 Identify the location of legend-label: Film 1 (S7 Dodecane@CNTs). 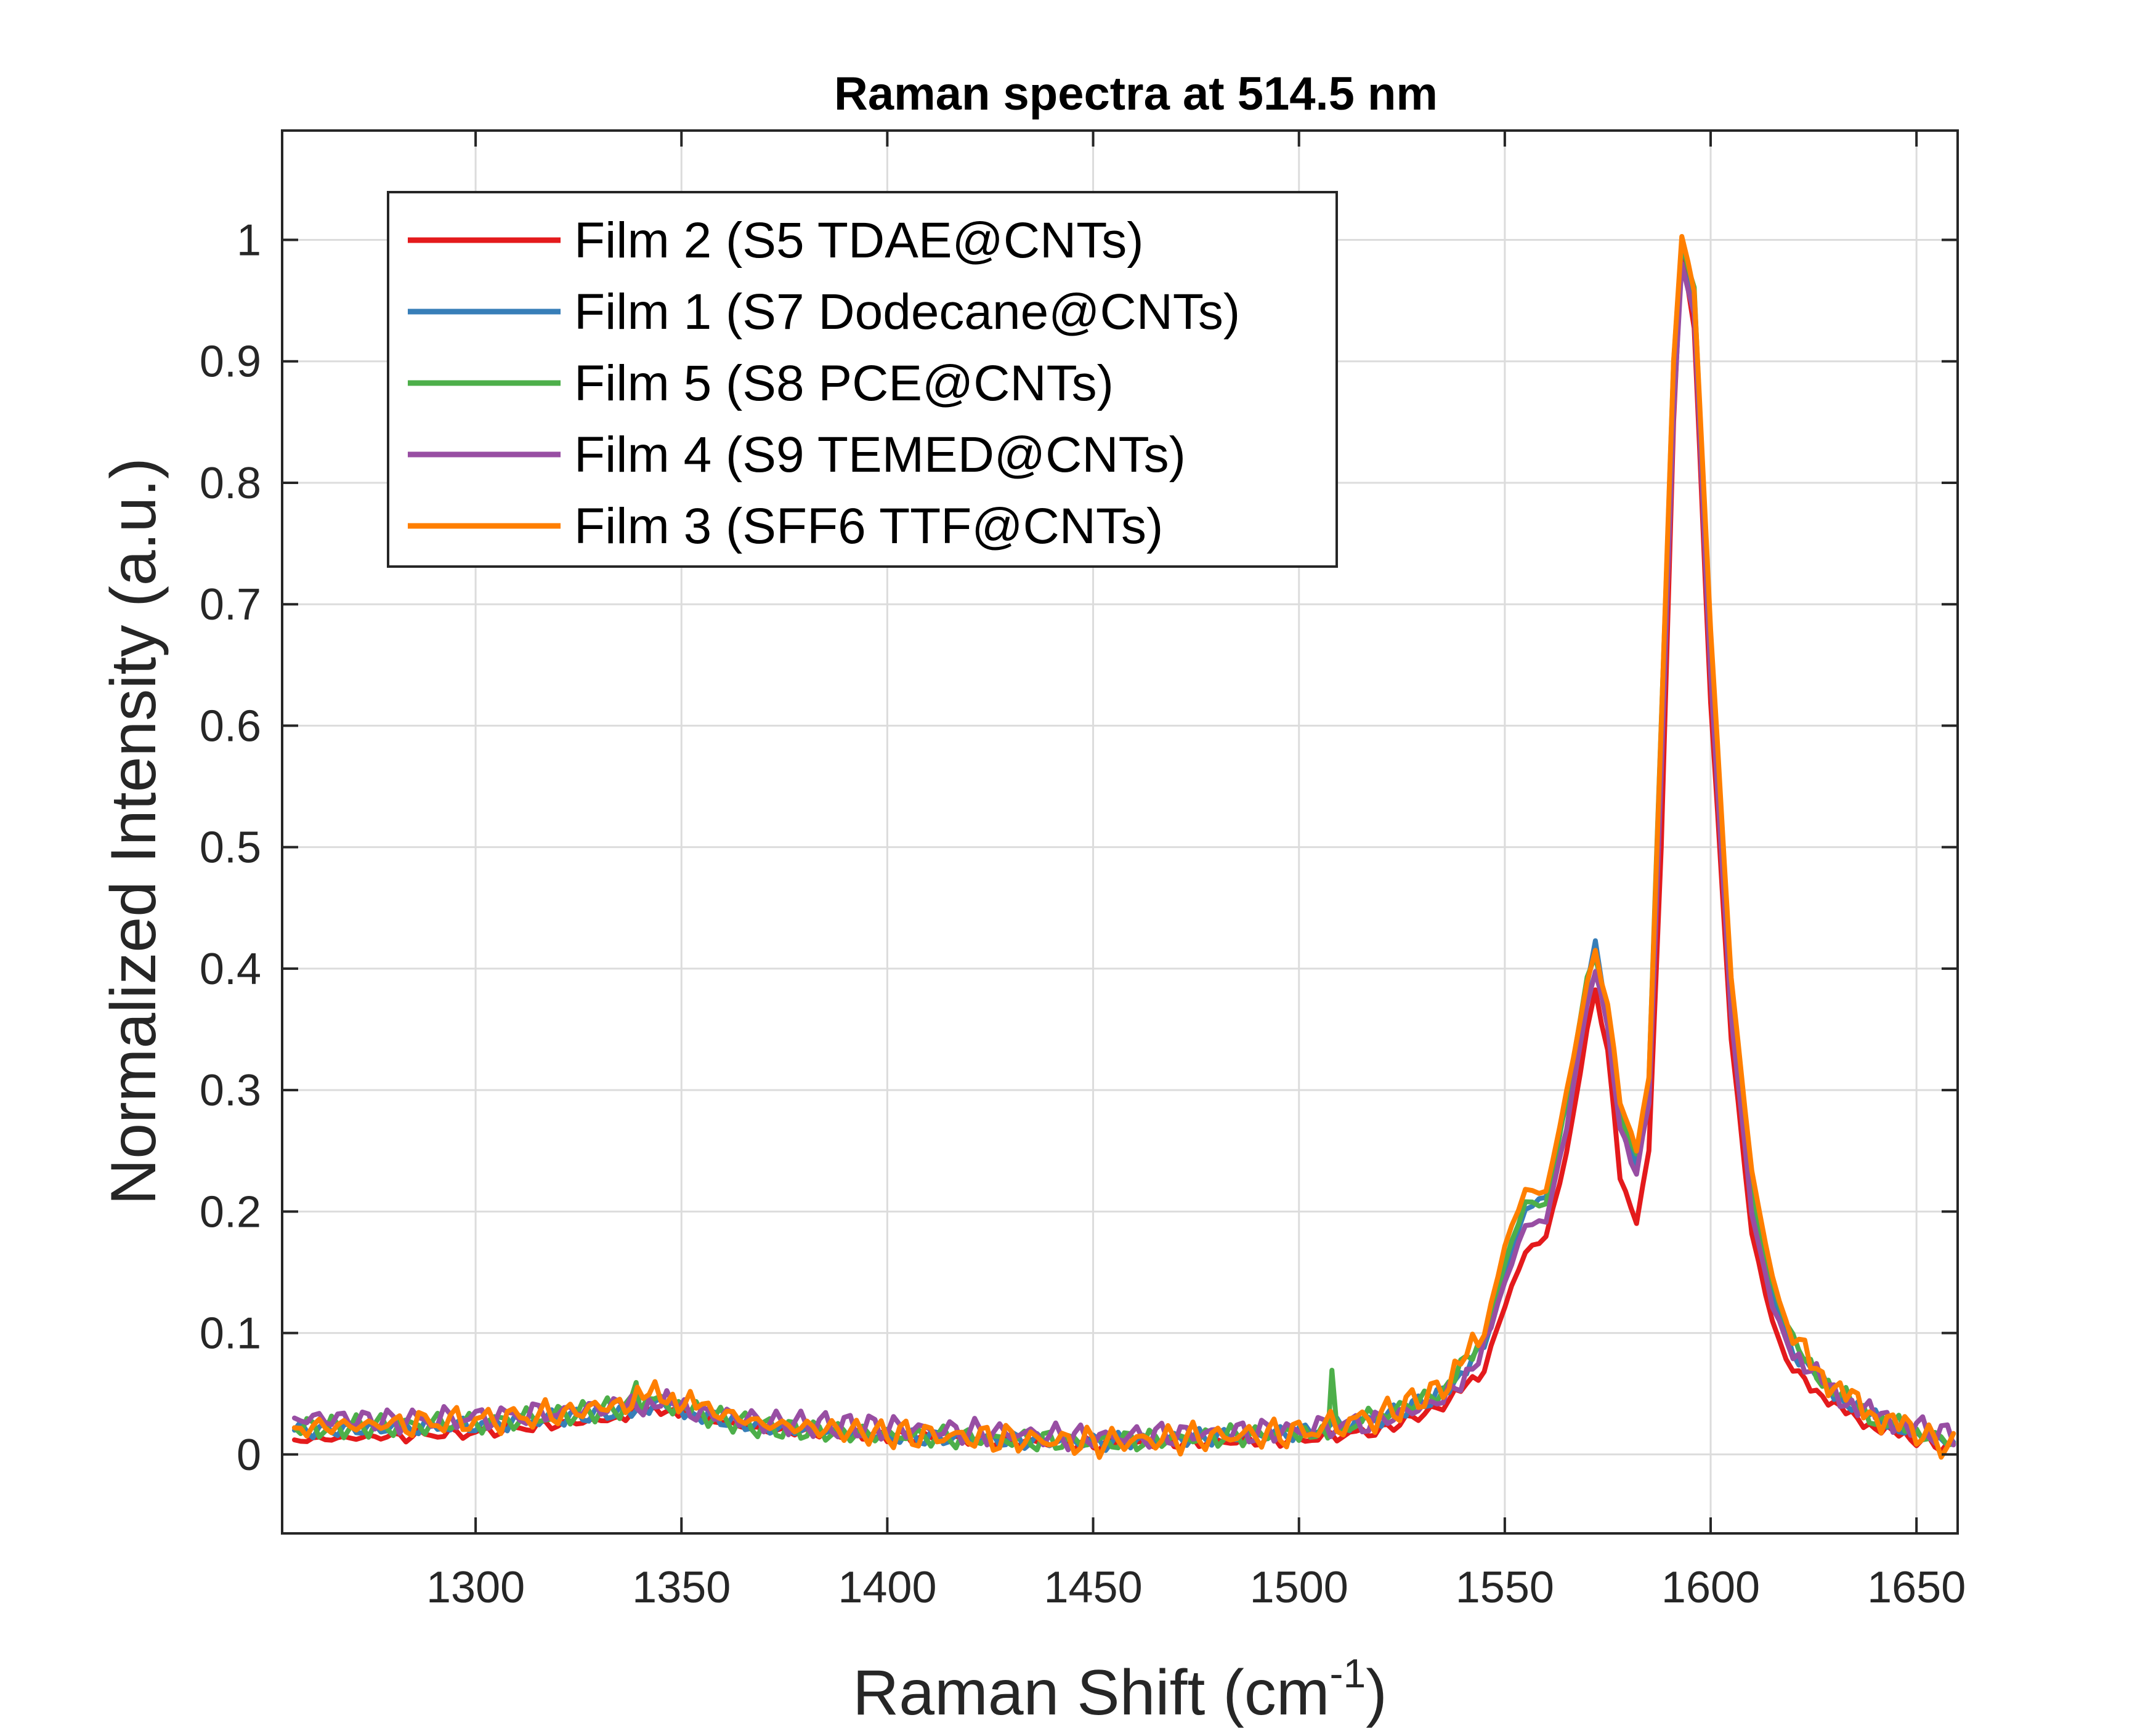
(907, 312).